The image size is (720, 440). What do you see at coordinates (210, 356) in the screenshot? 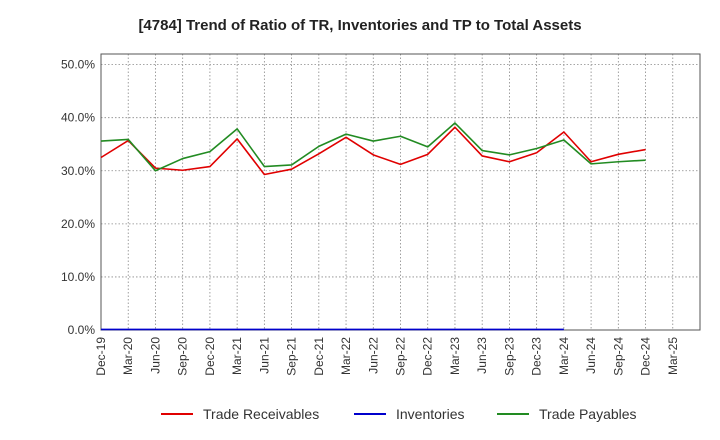
I see `x-tick-label: Dec-20` at bounding box center [210, 356].